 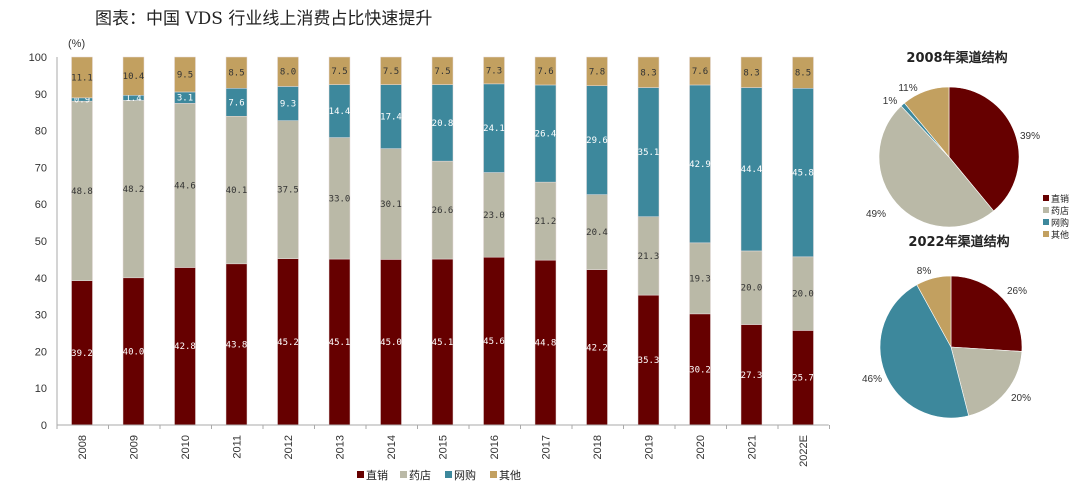 I want to click on x-tick-label: 2017, so click(x=547, y=447).